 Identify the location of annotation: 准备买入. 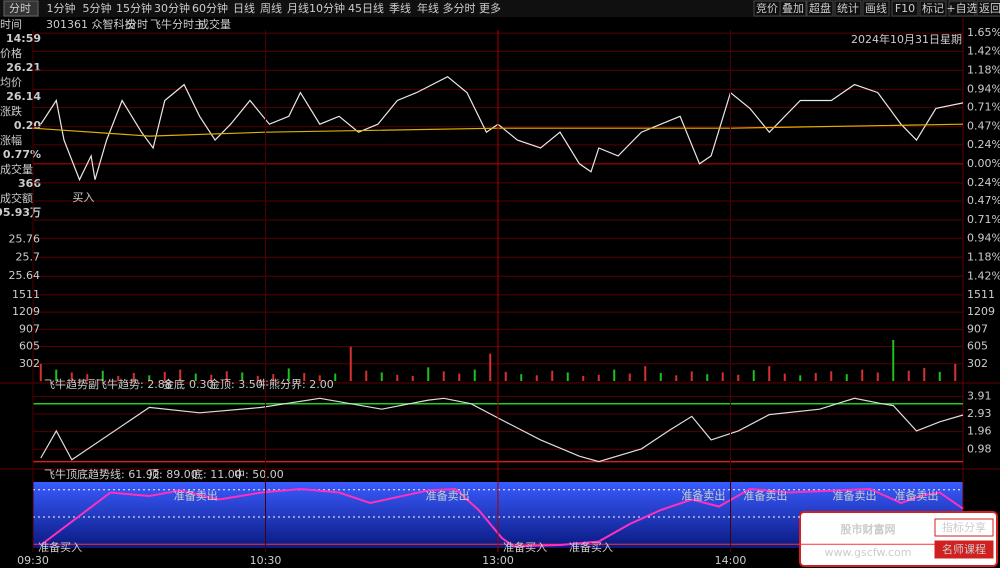
(525, 547).